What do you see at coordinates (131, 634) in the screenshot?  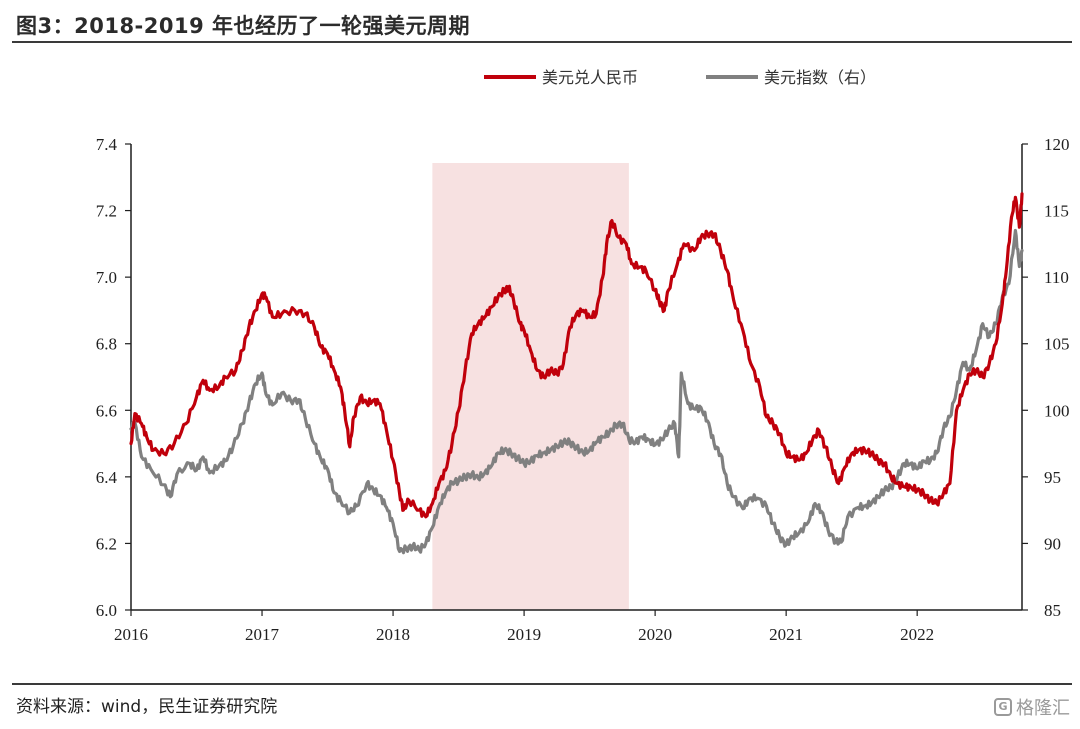 I see `x-tick-label: 2016` at bounding box center [131, 634].